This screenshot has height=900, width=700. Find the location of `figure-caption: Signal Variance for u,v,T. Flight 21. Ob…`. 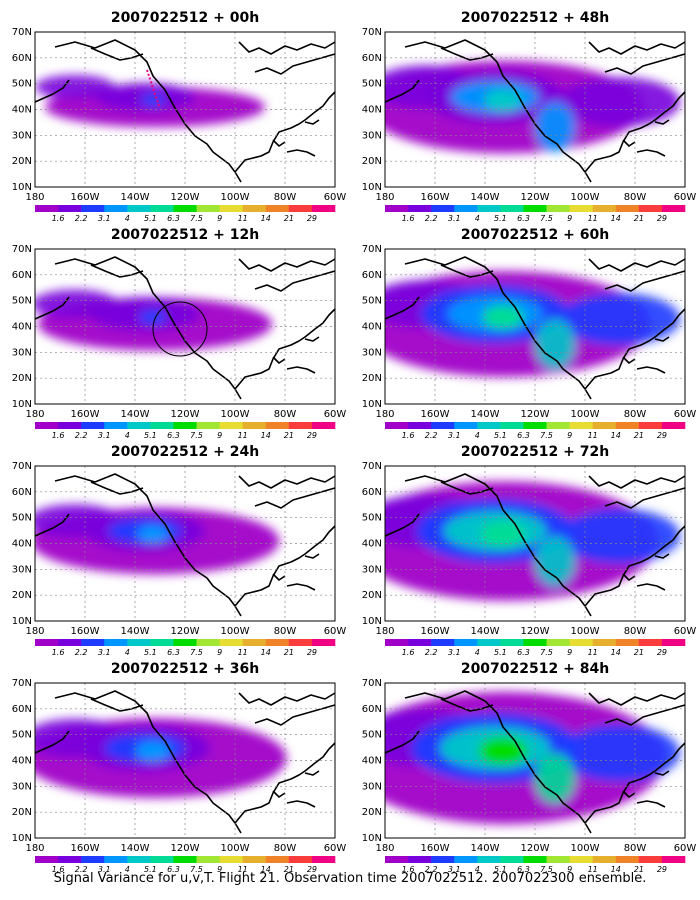

figure-caption: Signal Variance for u,v,T. Flight 21. Ob… is located at coordinates (350, 878).